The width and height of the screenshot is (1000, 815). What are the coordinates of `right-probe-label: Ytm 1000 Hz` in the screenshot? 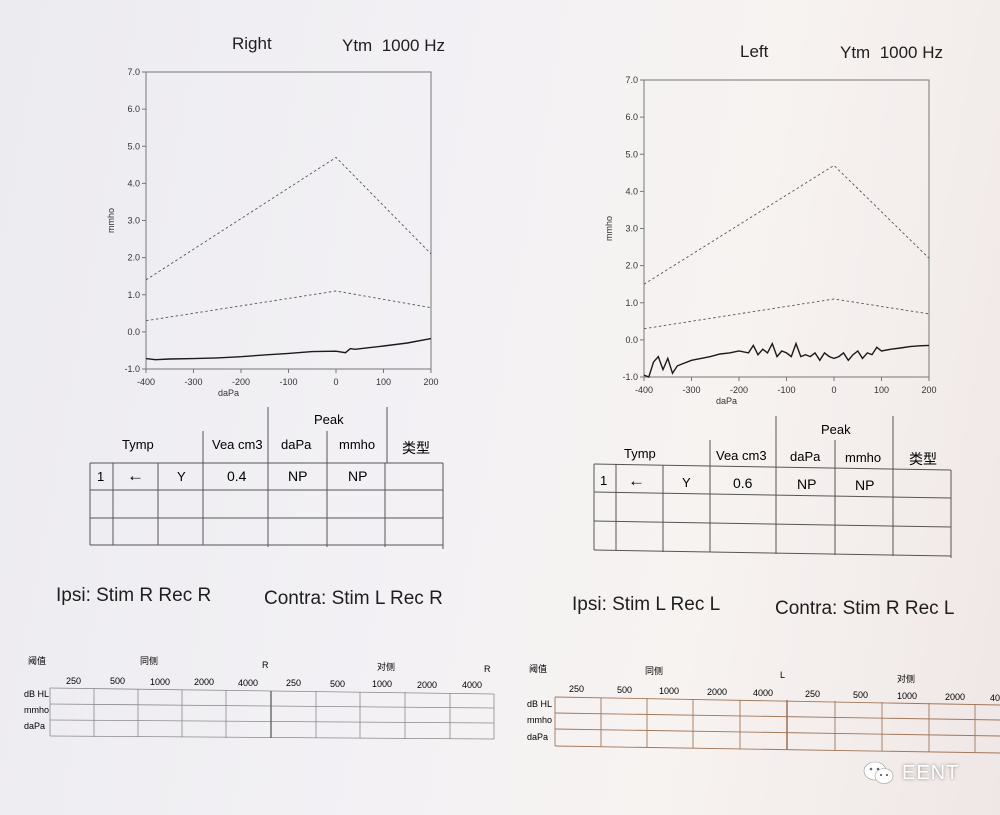 It's located at (393, 46).